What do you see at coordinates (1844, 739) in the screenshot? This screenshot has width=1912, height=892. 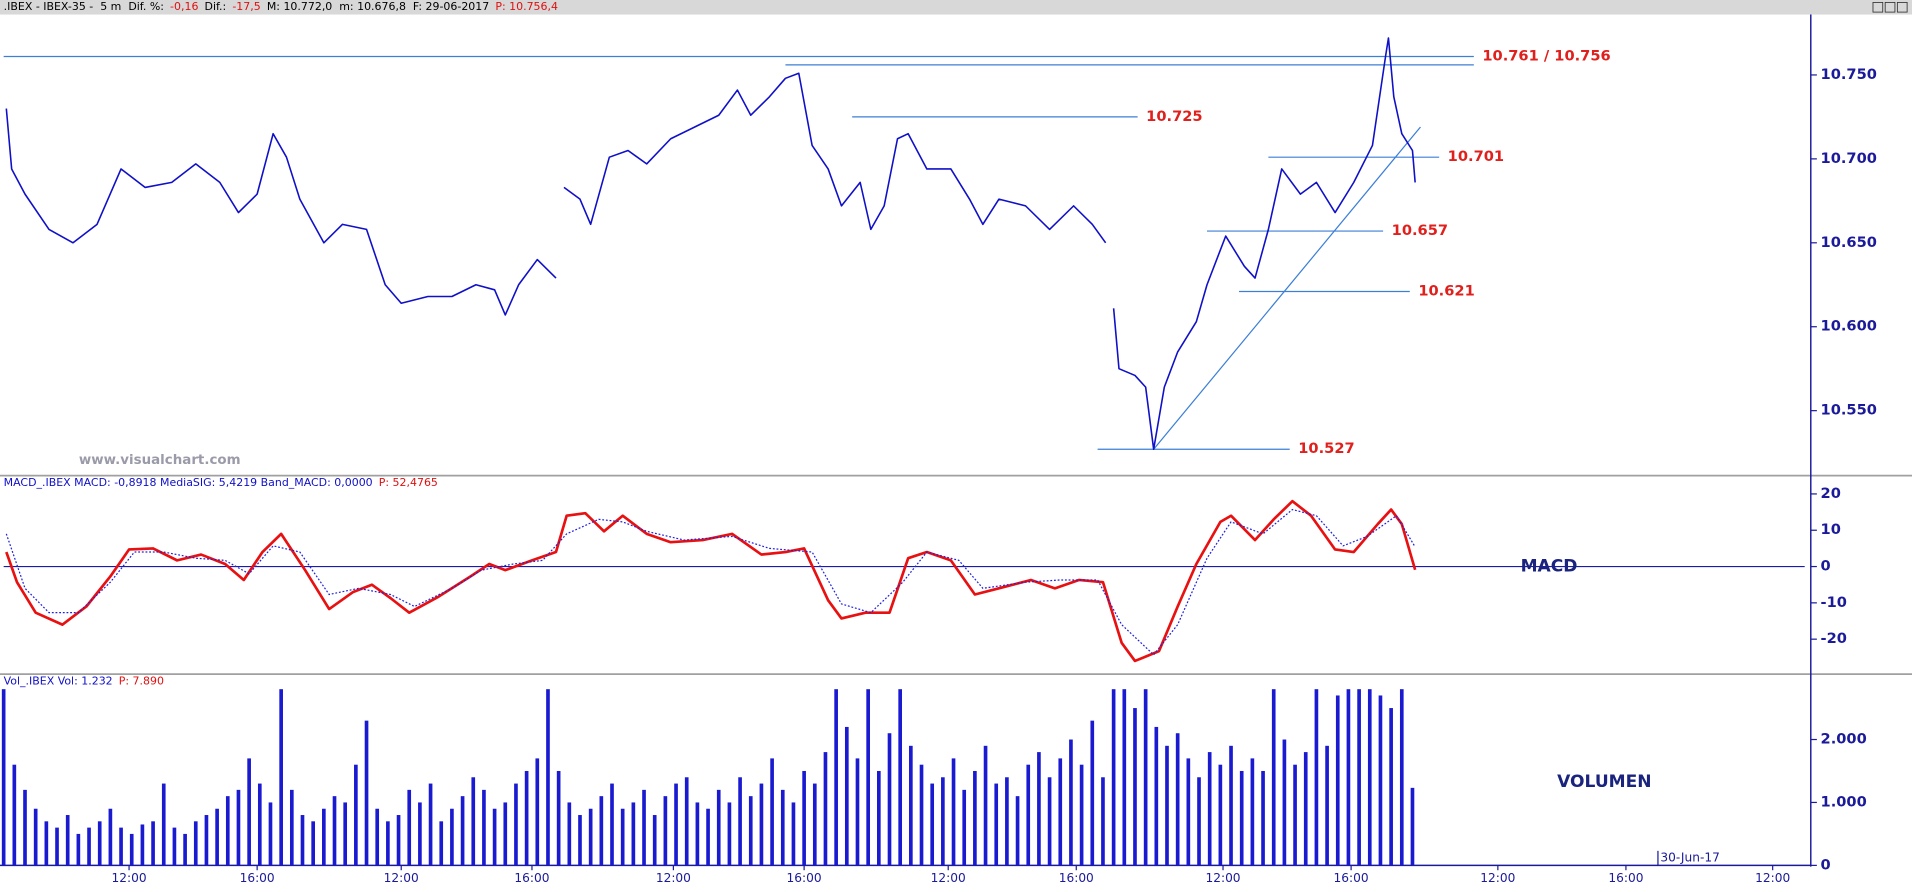 I see `y-tick-label: 2.000` at bounding box center [1844, 739].